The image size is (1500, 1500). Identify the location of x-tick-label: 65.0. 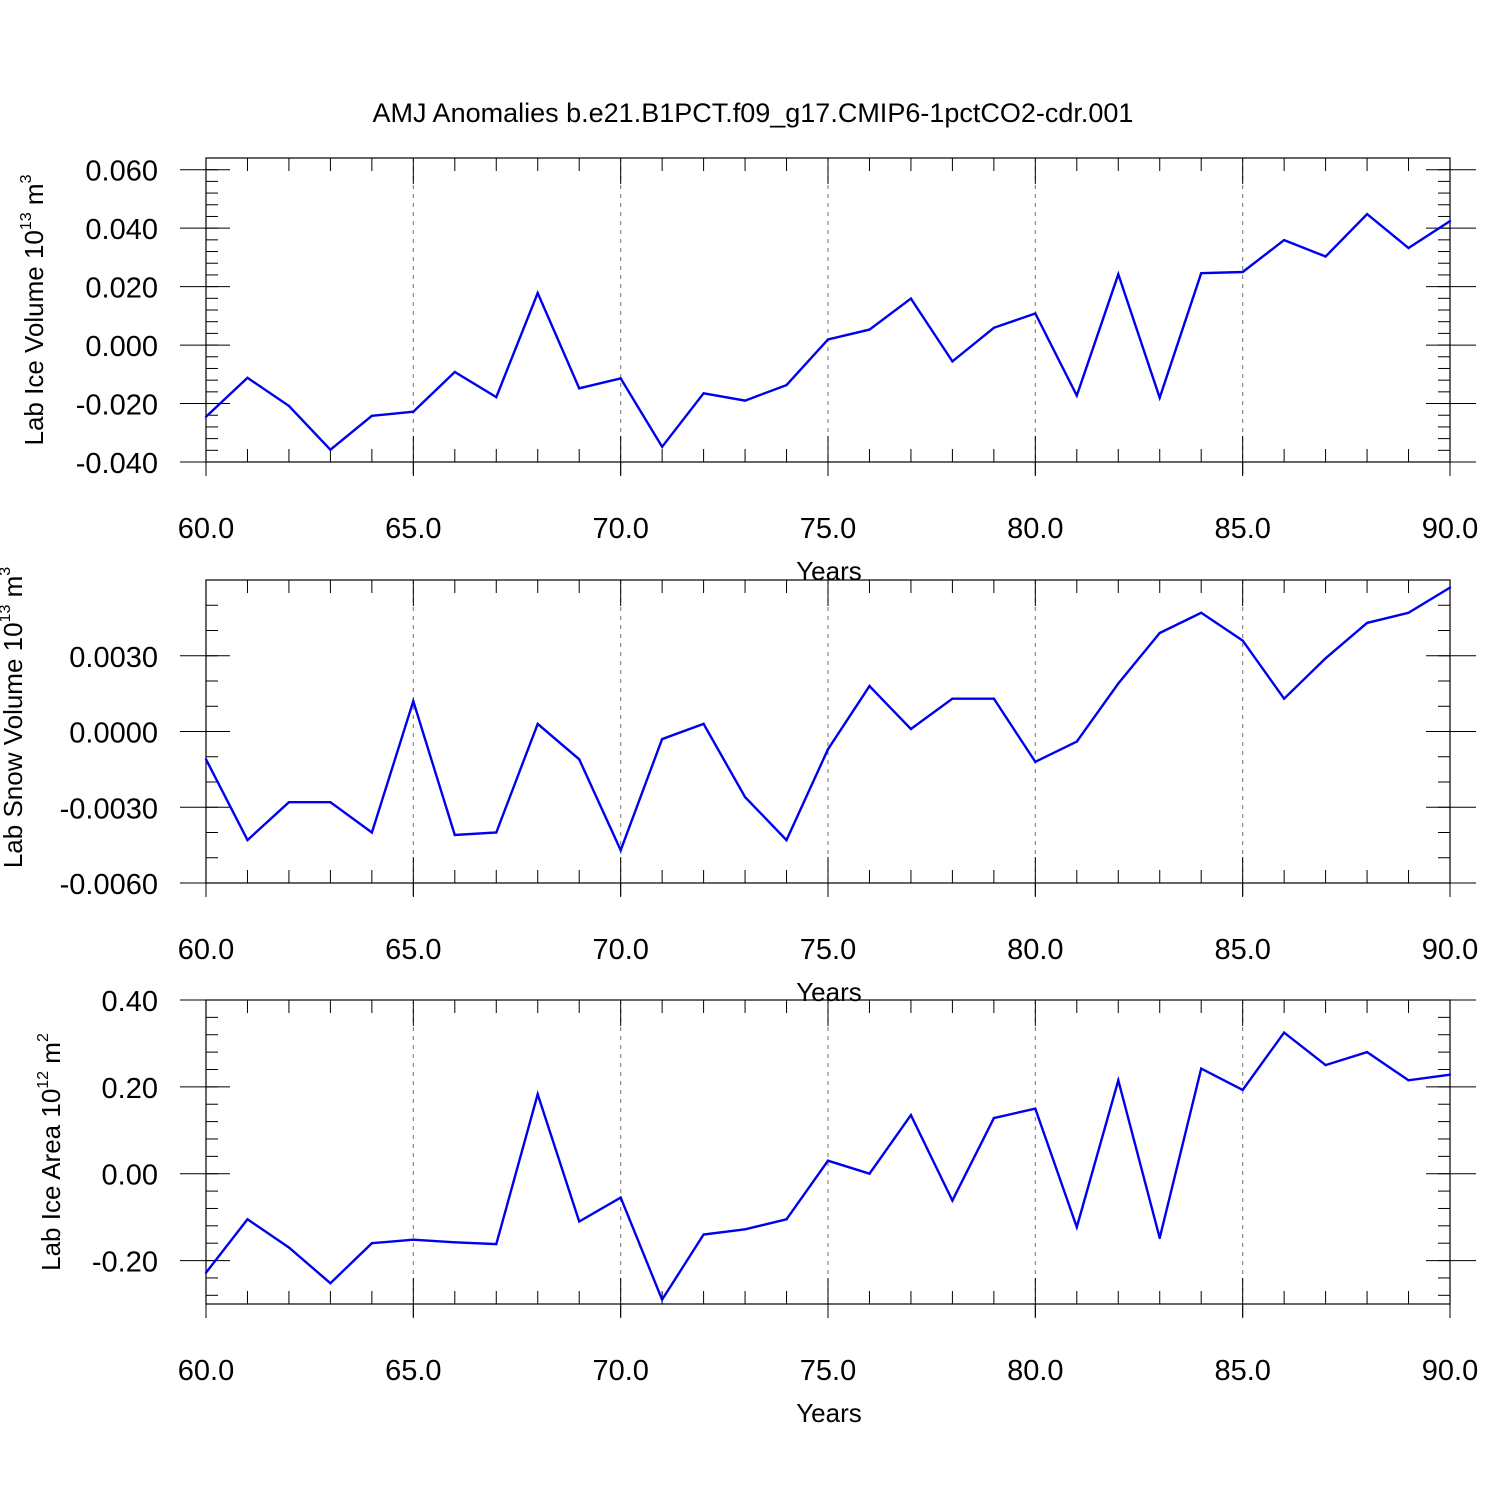
(413, 529).